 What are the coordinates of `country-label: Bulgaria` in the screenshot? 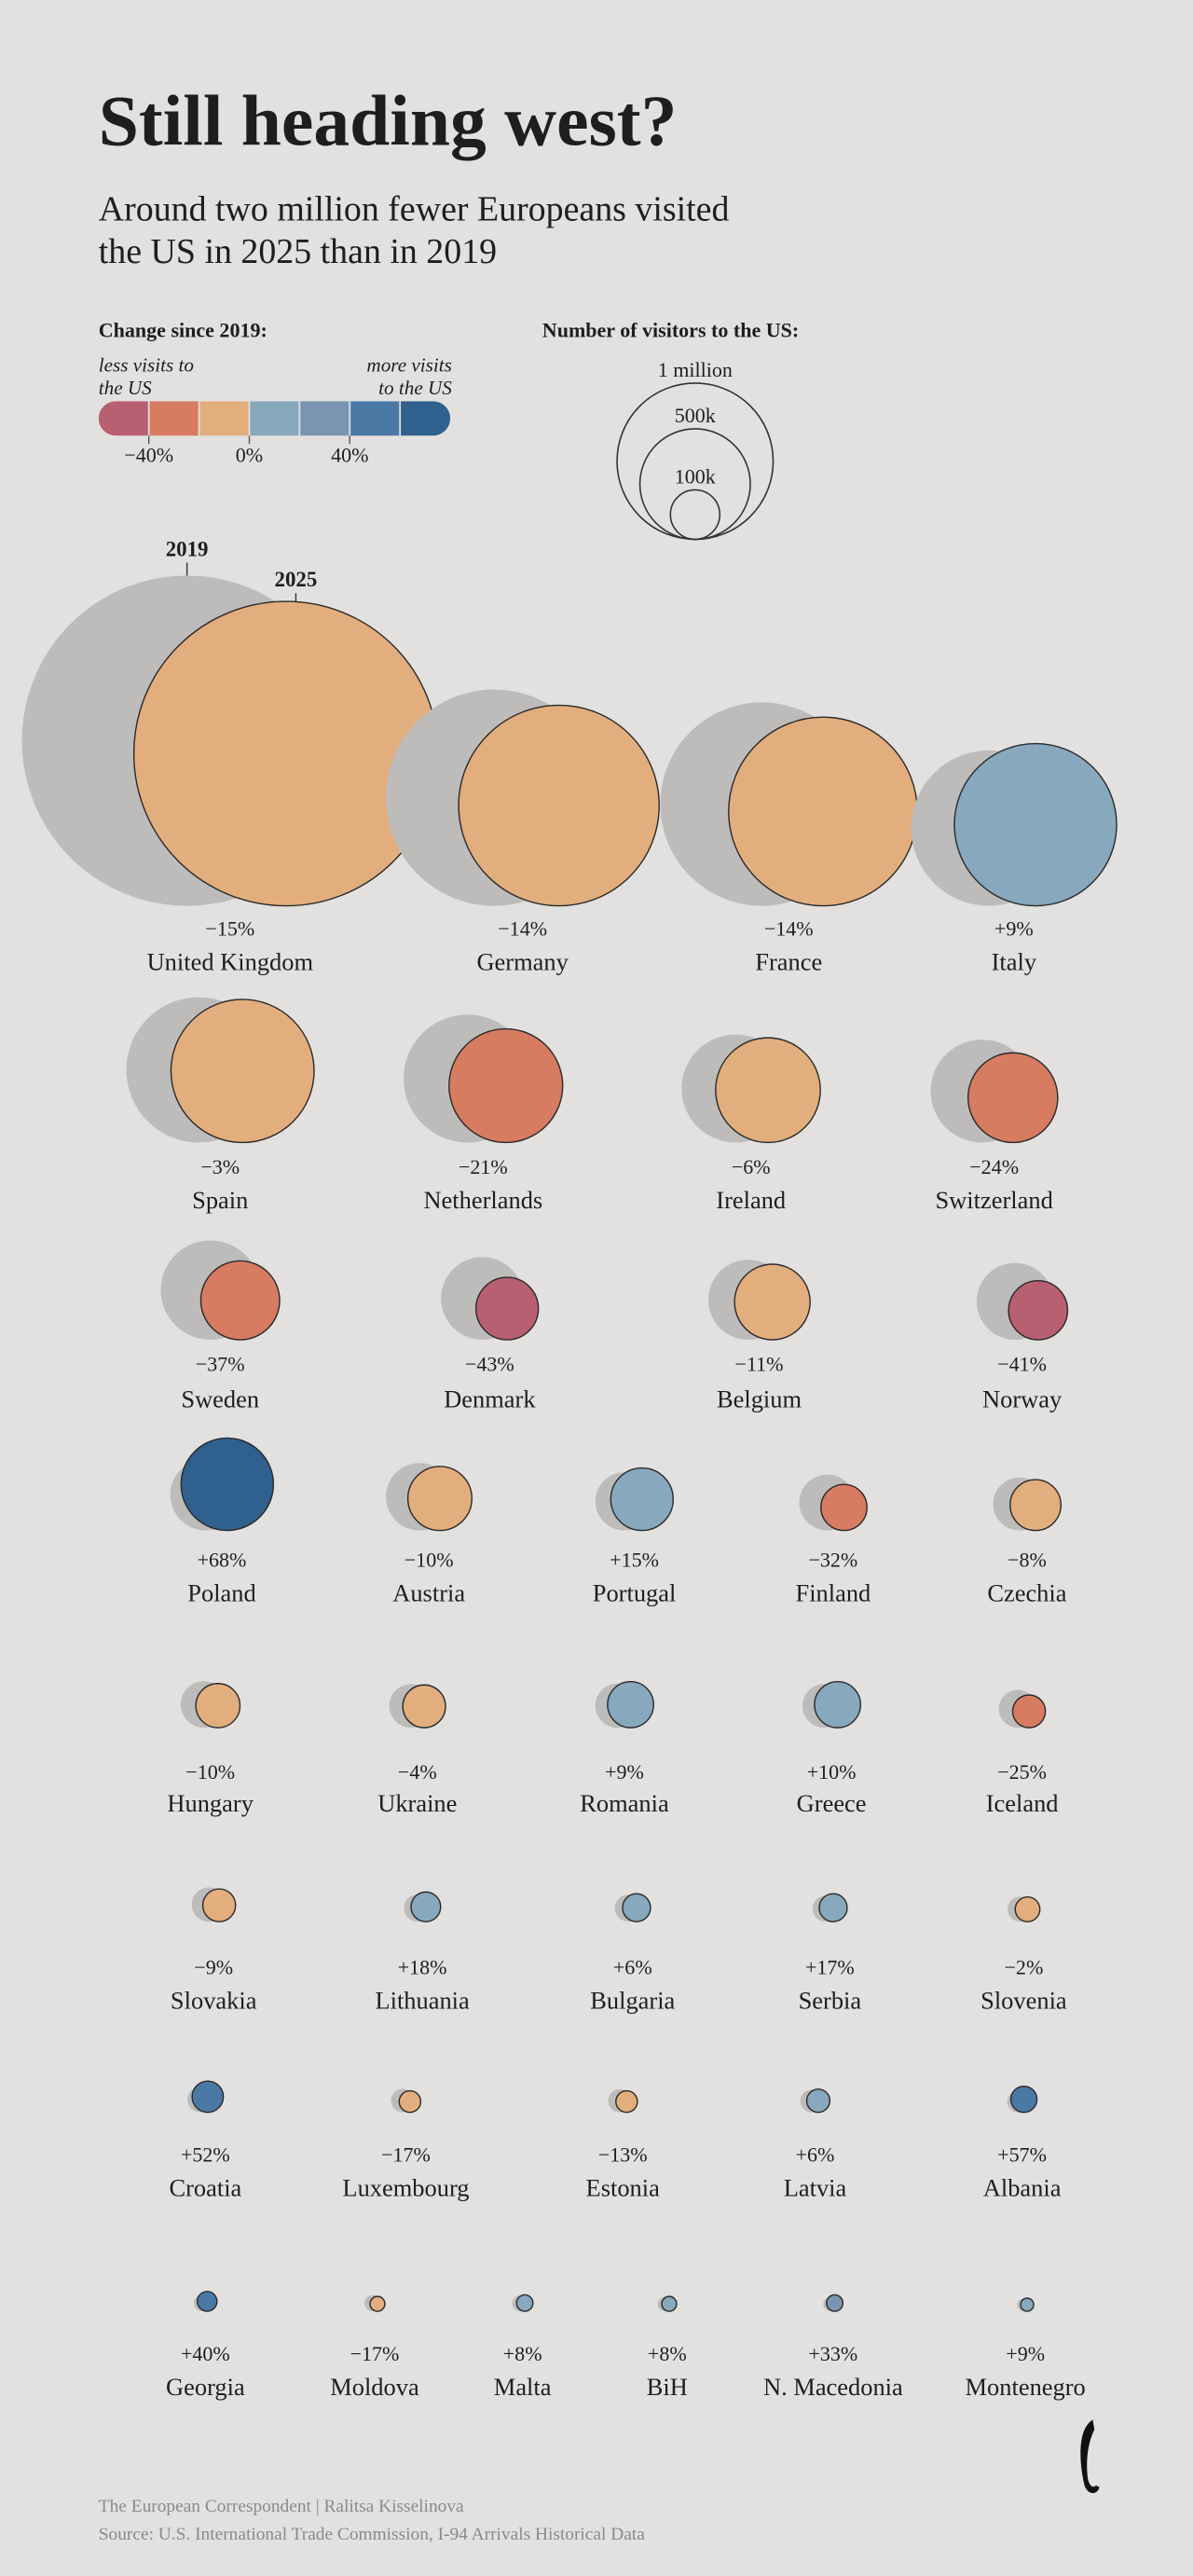 It's located at (632, 2001).